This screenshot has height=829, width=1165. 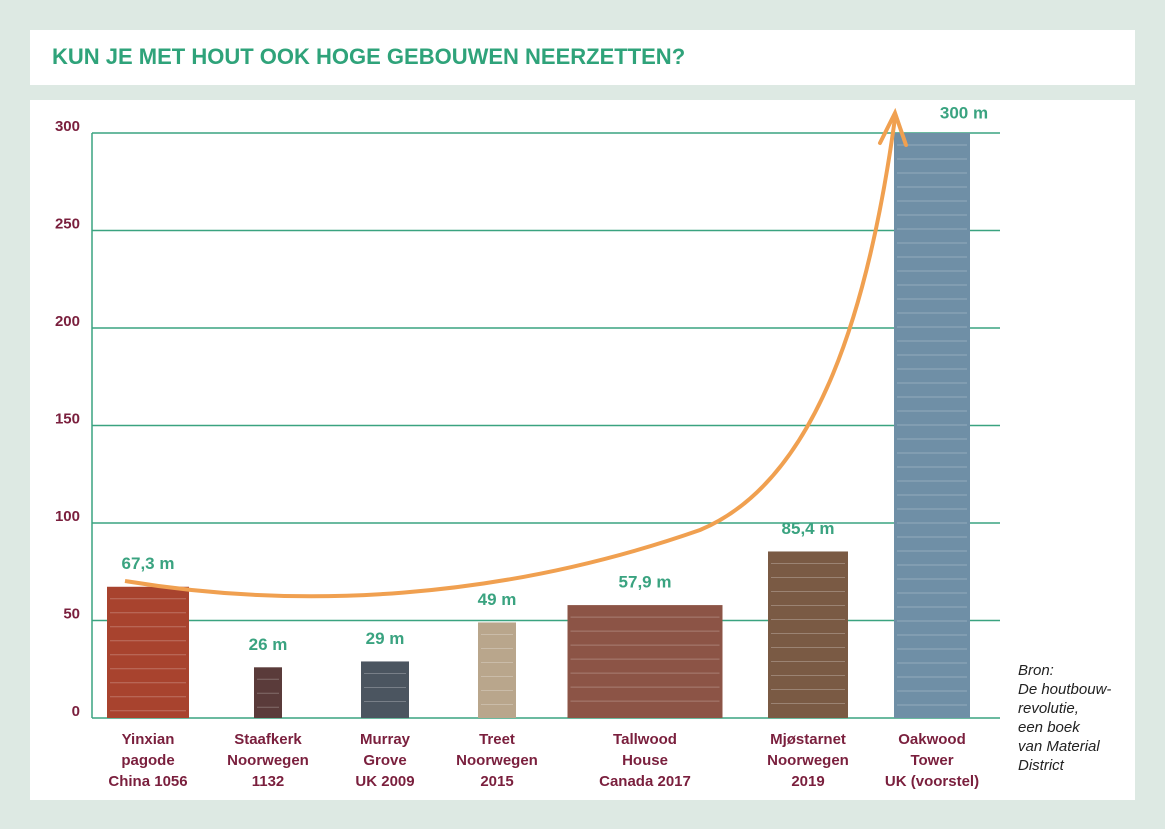 What do you see at coordinates (76, 711) in the screenshot?
I see `y-tick-label: 0` at bounding box center [76, 711].